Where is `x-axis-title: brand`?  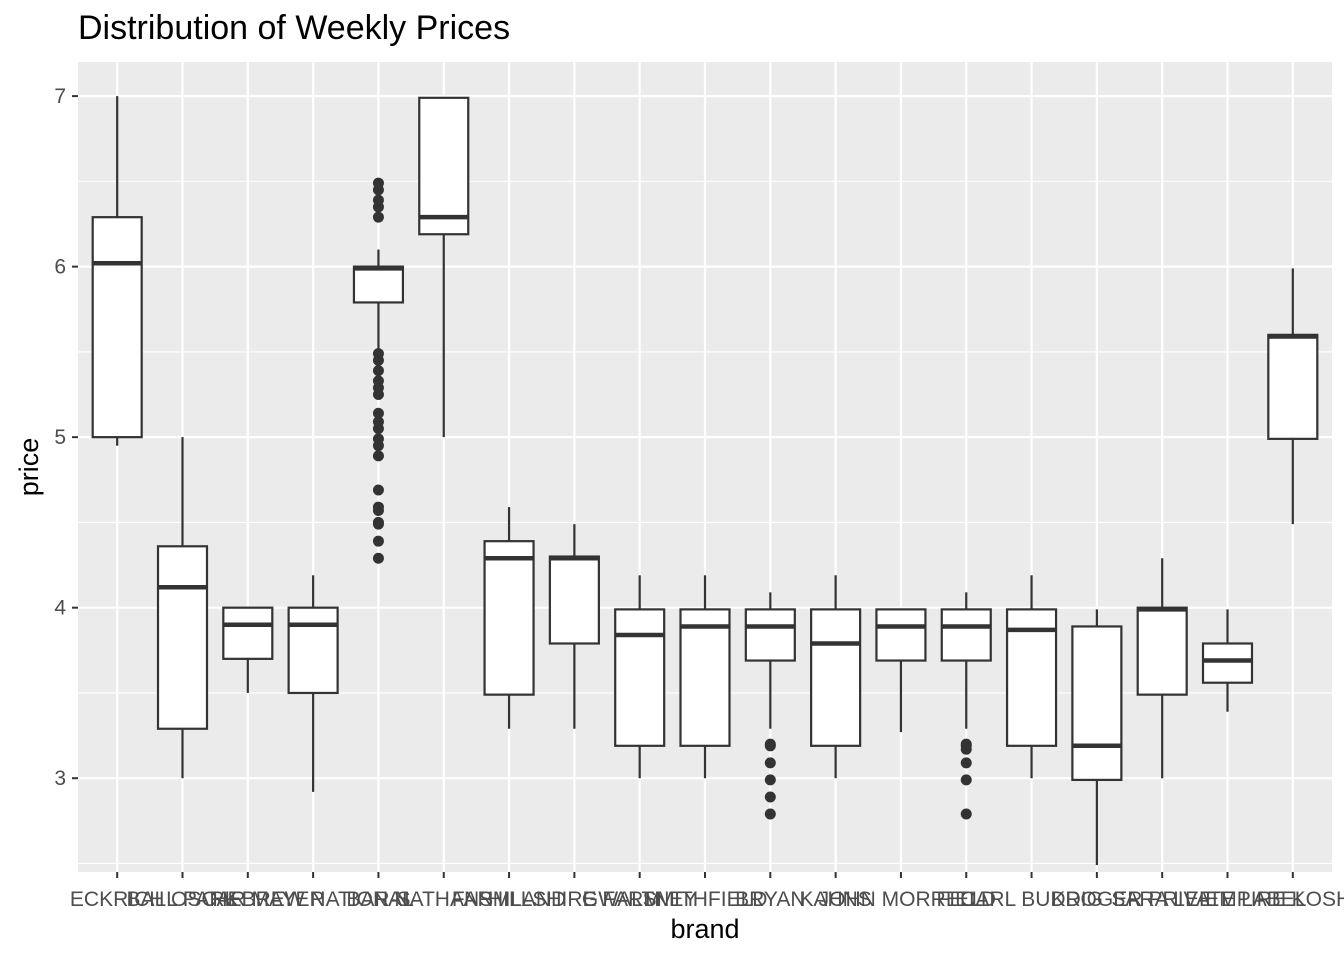
x-axis-title: brand is located at coordinates (704, 929).